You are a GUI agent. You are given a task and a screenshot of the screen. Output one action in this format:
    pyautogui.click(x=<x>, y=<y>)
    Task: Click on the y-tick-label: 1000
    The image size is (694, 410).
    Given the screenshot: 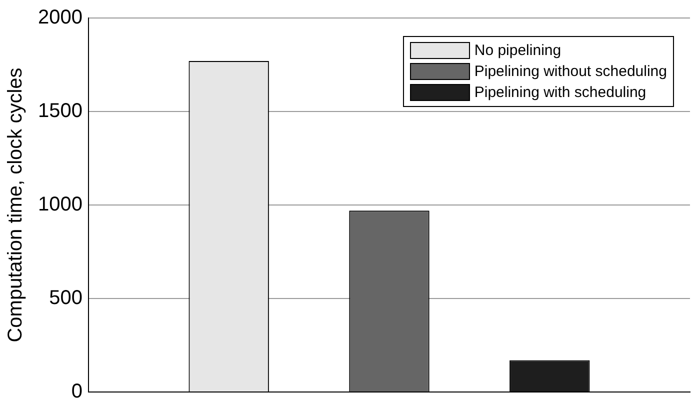 What is the action you would take?
    pyautogui.click(x=60, y=205)
    